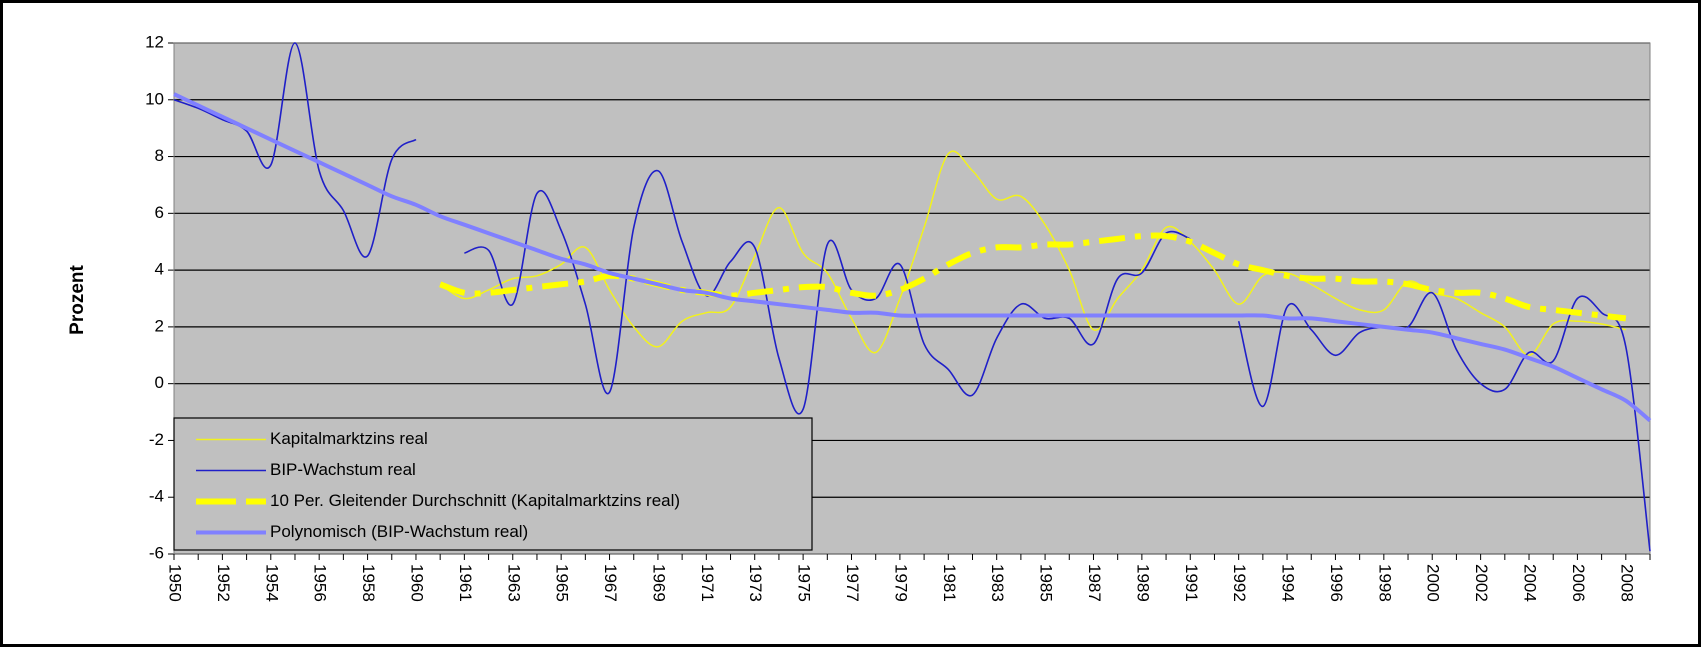 The image size is (1701, 652). Describe the element at coordinates (610, 583) in the screenshot. I see `x-tick-label: 1967` at that location.